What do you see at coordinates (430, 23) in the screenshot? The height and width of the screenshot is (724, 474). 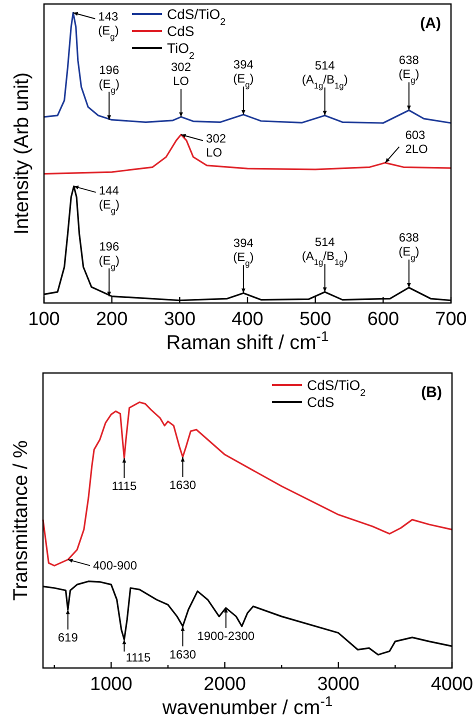 I see `annotation: (A)` at bounding box center [430, 23].